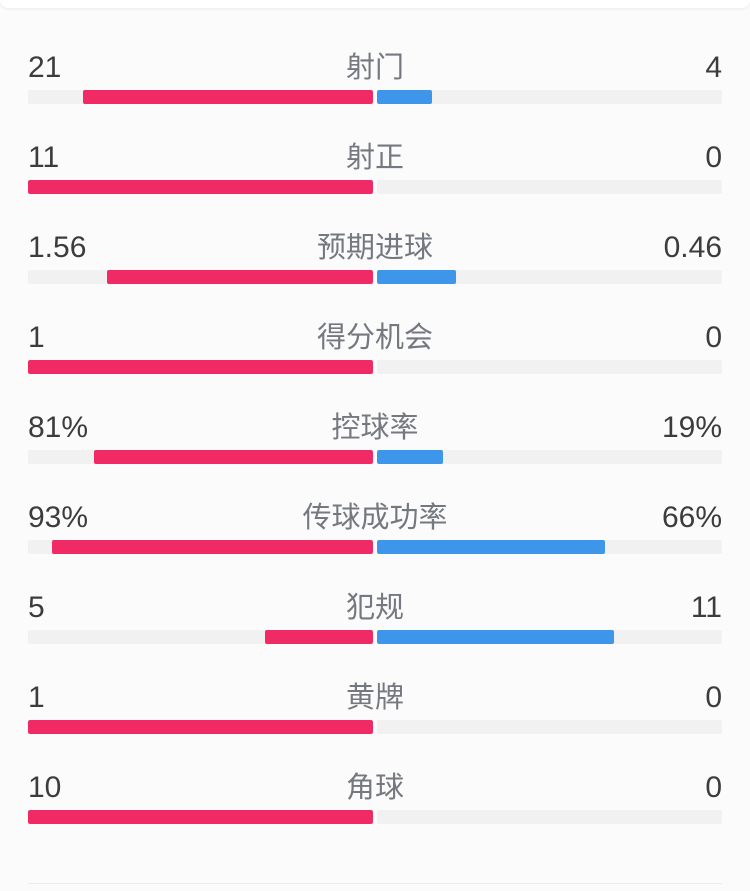 The image size is (750, 891). I want to click on stat-header: 10 角球 0, so click(375, 788).